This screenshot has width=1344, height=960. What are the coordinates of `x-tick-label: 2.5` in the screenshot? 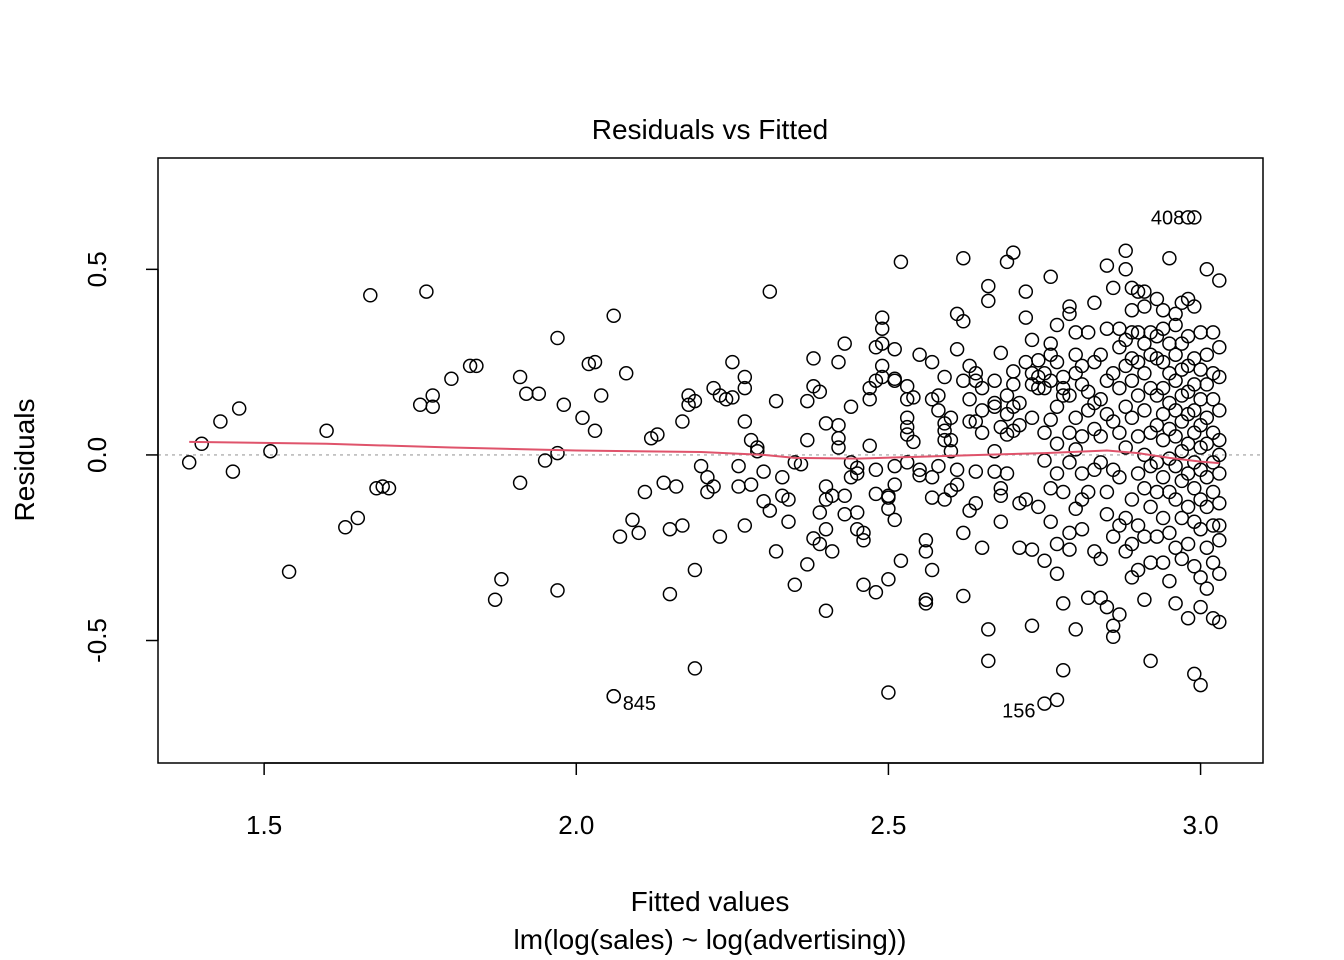 It's located at (888, 825).